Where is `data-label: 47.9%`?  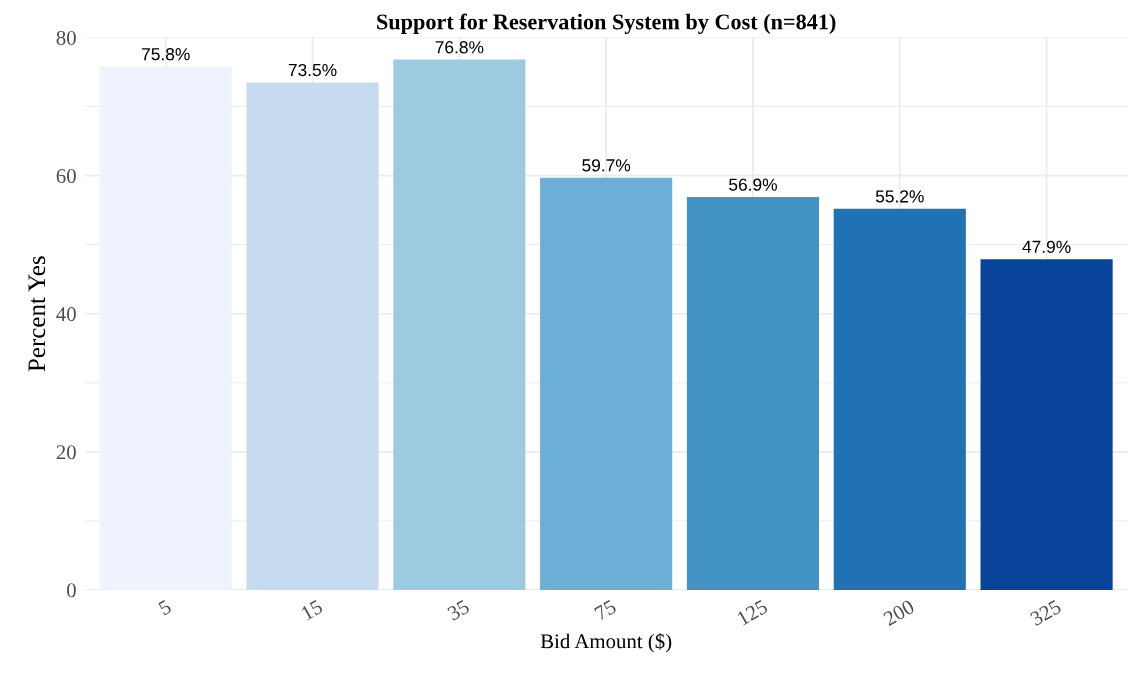 data-label: 47.9% is located at coordinates (1046, 246).